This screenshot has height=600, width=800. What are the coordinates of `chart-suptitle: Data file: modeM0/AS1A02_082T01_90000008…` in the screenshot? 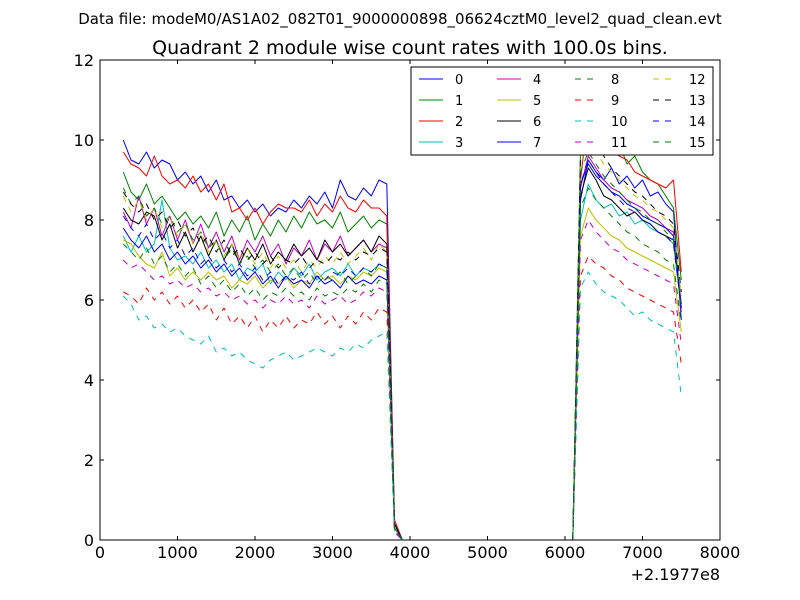 It's located at (400, 19).